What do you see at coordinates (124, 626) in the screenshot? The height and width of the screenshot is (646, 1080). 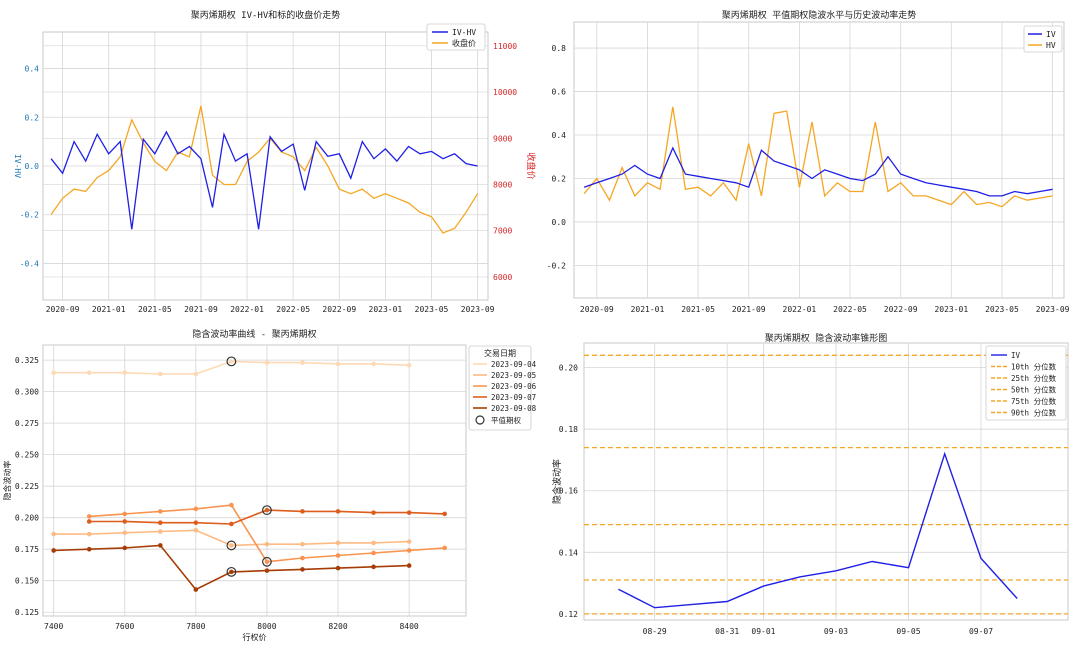 I see `x-tick-label: 7600` at bounding box center [124, 626].